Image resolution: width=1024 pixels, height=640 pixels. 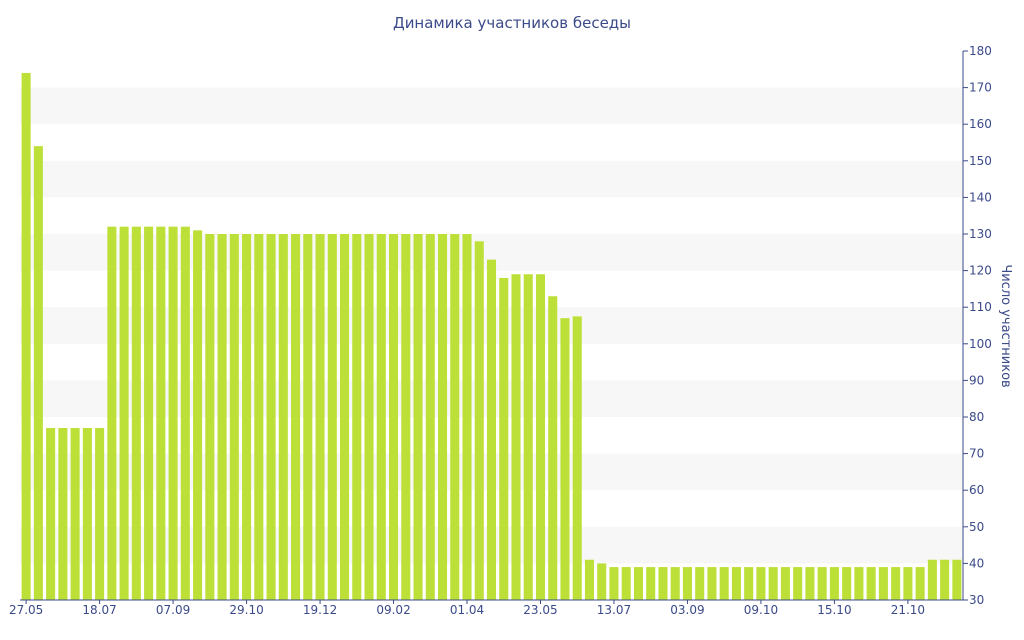 I want to click on x-tick-label: 19.12, so click(x=320, y=610).